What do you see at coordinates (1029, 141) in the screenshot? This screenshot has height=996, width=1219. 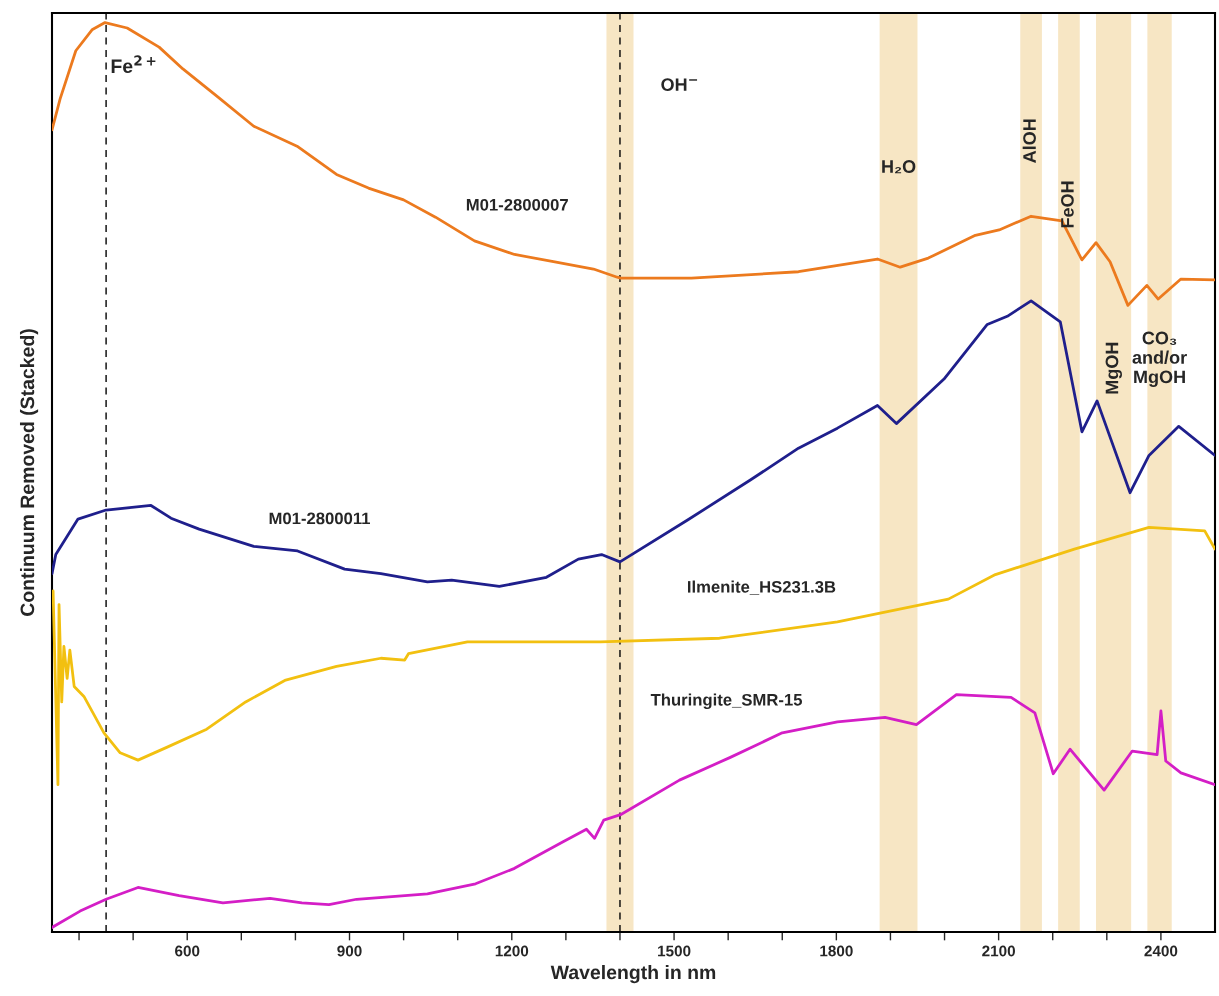 I see `band-label: AlOH` at bounding box center [1029, 141].